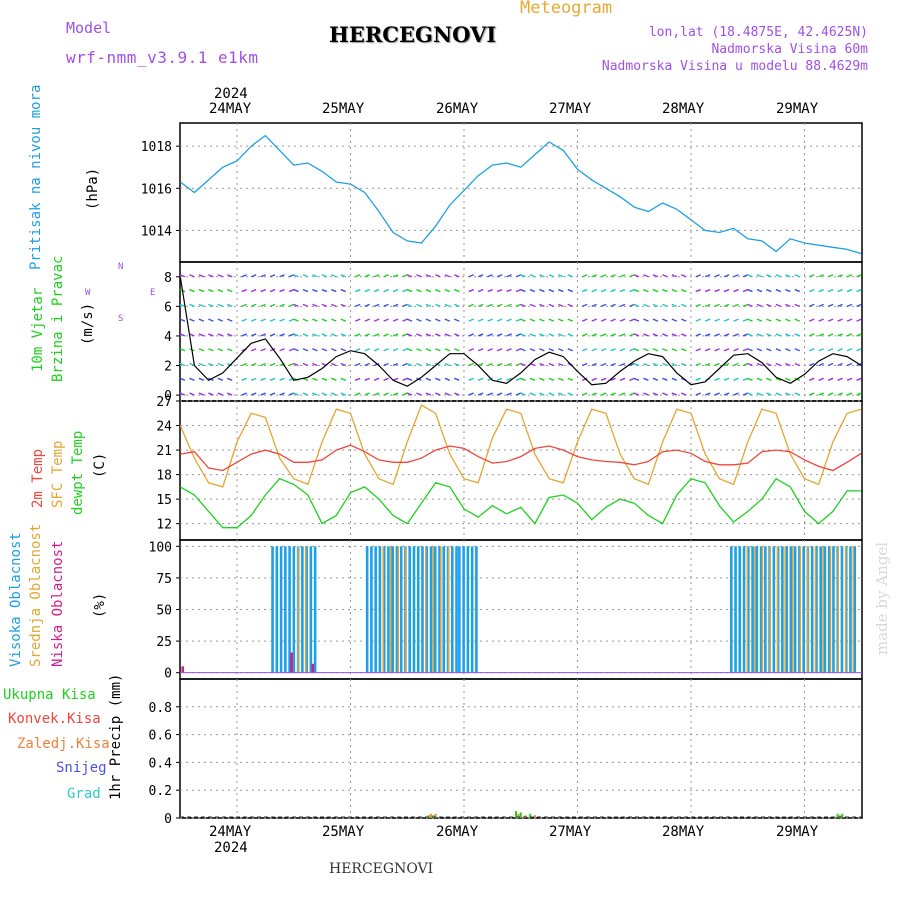 The height and width of the screenshot is (900, 900). I want to click on lonlat-info: lon,lat (18.4875E, 42.4625N), so click(758, 32).